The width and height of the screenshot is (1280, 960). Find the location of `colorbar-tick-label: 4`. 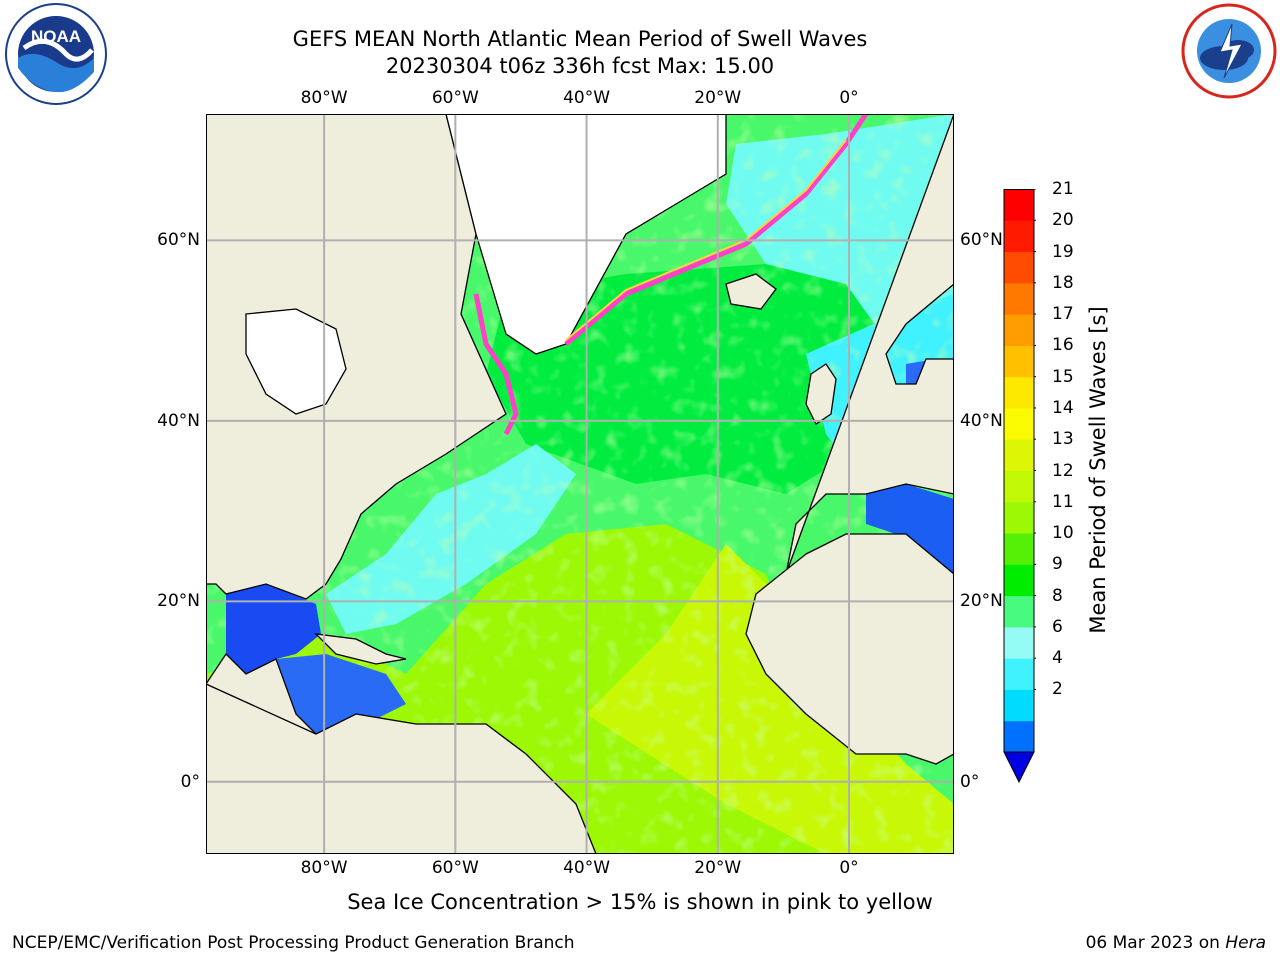

colorbar-tick-label: 4 is located at coordinates (1057, 658).